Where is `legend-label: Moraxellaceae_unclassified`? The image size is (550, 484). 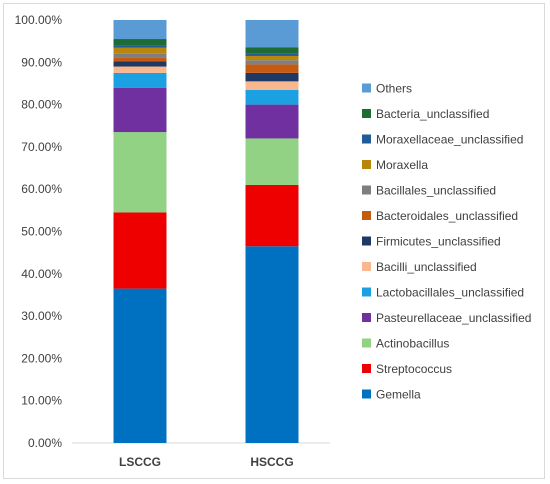
legend-label: Moraxellaceae_unclassified is located at coordinates (449, 140).